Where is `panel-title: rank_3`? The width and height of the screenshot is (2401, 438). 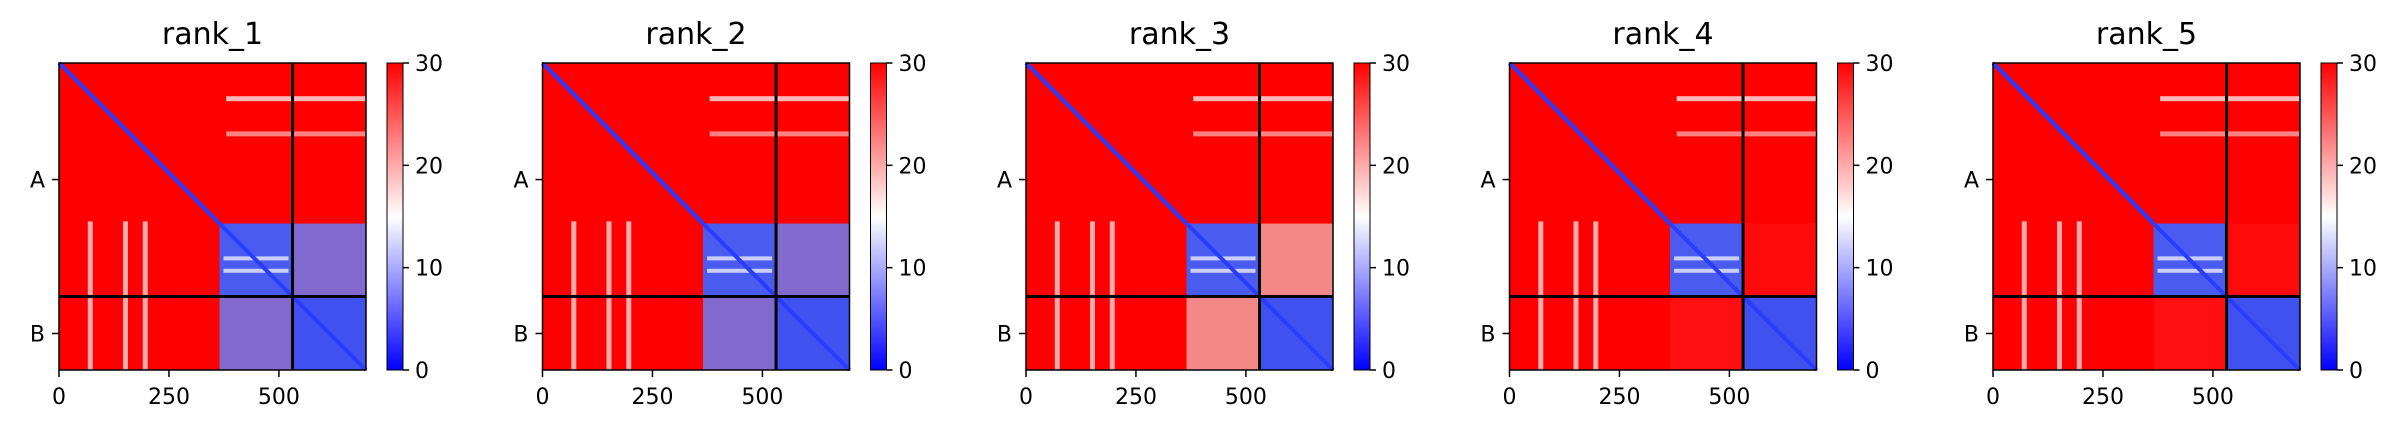 panel-title: rank_3 is located at coordinates (1179, 34).